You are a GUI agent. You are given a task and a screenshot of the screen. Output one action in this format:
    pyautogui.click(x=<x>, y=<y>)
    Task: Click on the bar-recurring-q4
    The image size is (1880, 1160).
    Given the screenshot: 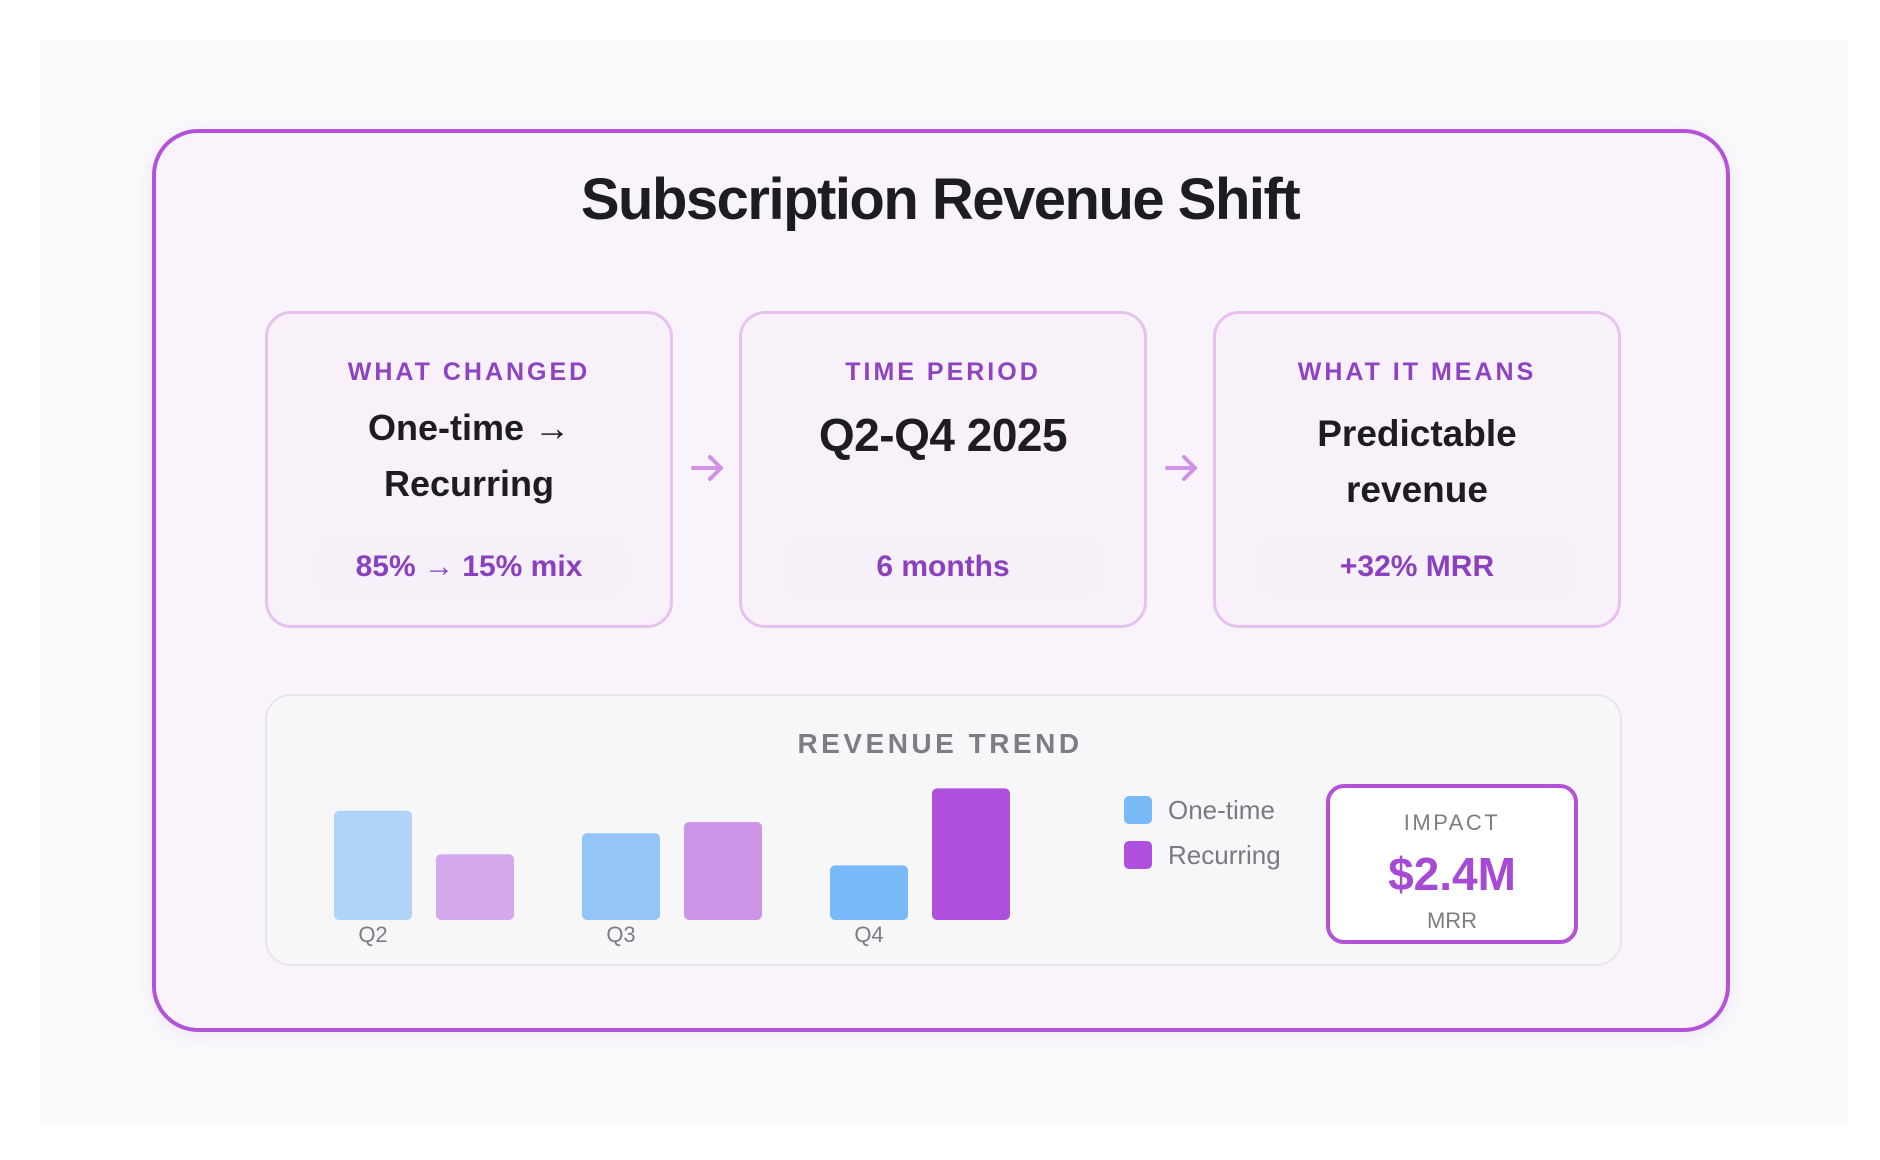 What is the action you would take?
    pyautogui.click(x=971, y=854)
    